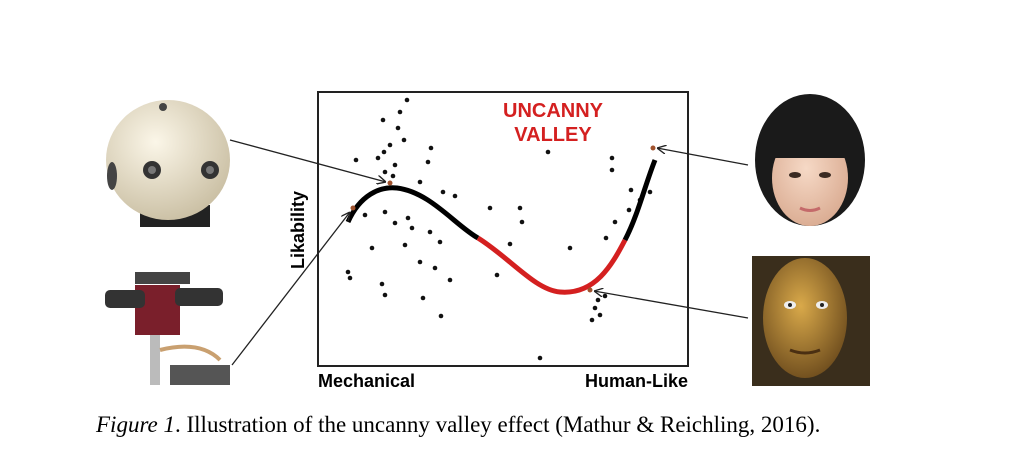 This screenshot has height=459, width=1024. What do you see at coordinates (503, 219) in the screenshot?
I see `highlight-dots` at bounding box center [503, 219].